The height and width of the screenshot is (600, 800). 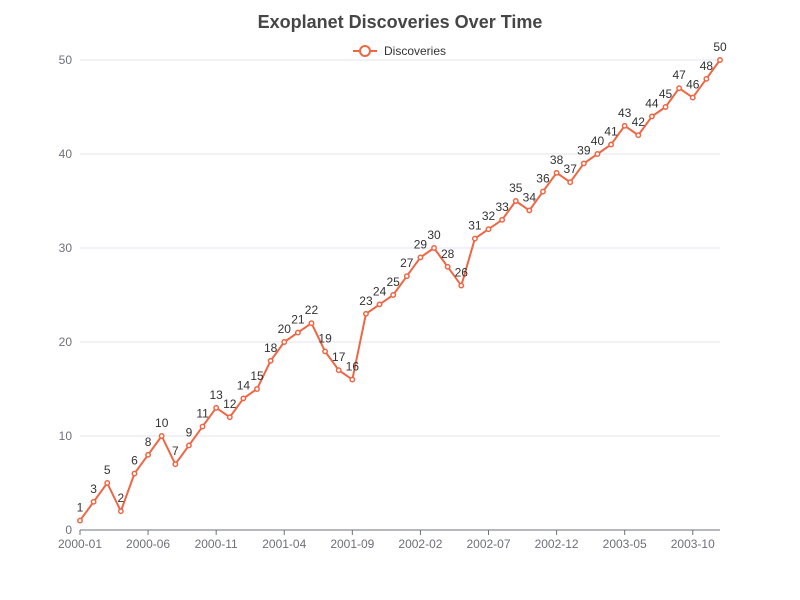 What do you see at coordinates (488, 544) in the screenshot?
I see `x-tick-label: 2002-07` at bounding box center [488, 544].